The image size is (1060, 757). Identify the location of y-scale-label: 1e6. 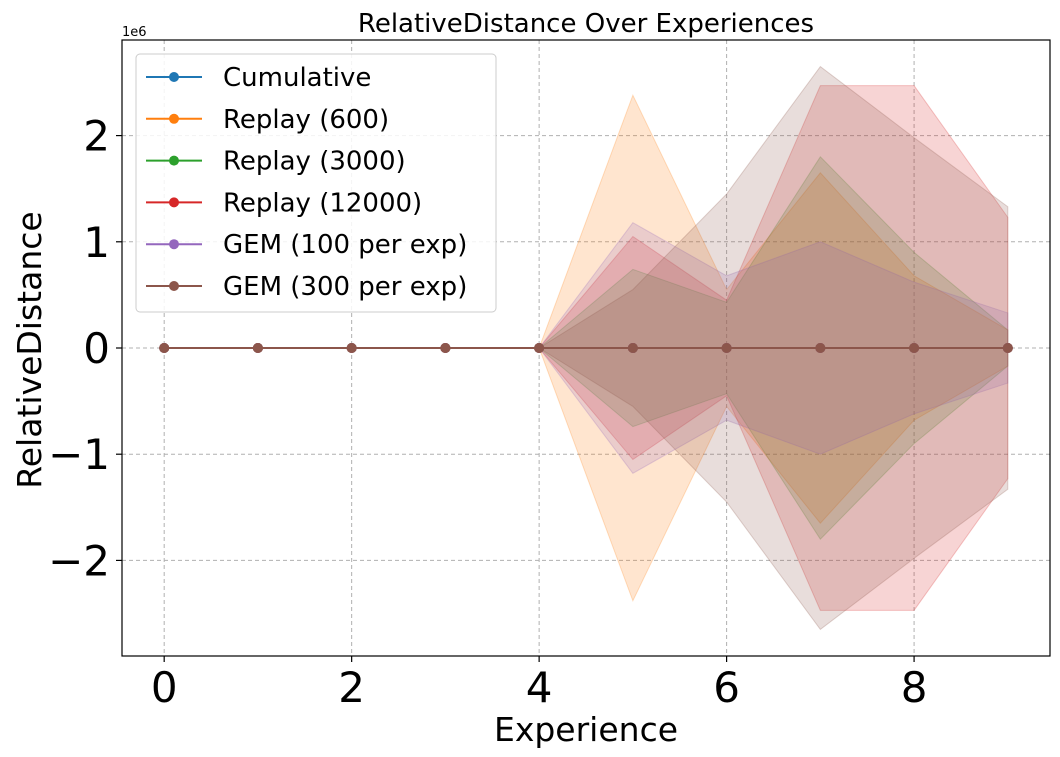
(134, 32).